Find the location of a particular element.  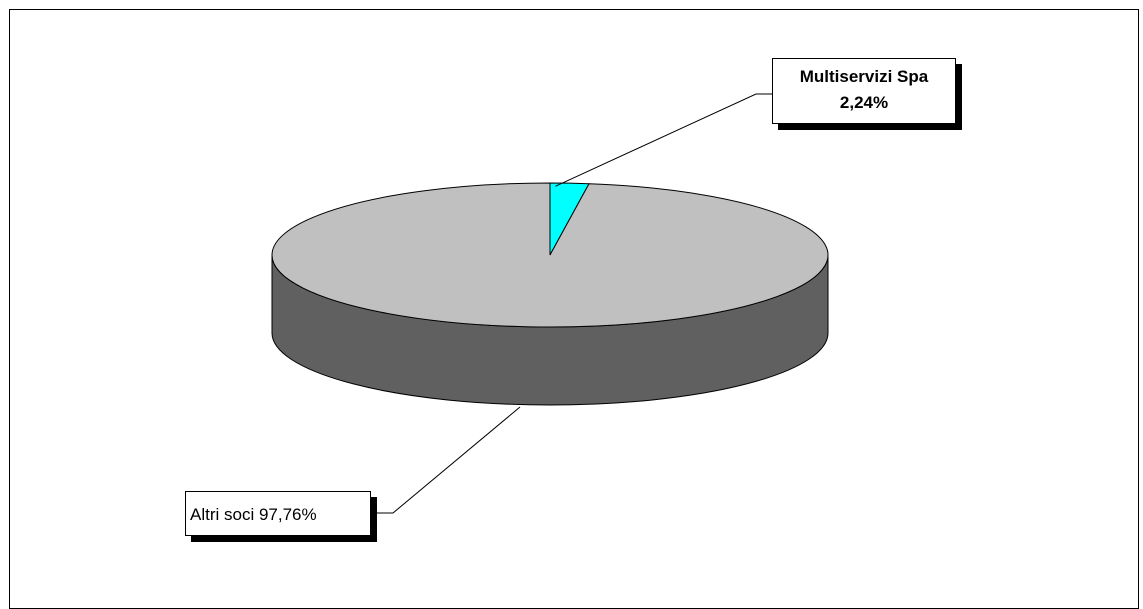

data-label-altri-soci: Altri soci 97,76% is located at coordinates (278, 513).